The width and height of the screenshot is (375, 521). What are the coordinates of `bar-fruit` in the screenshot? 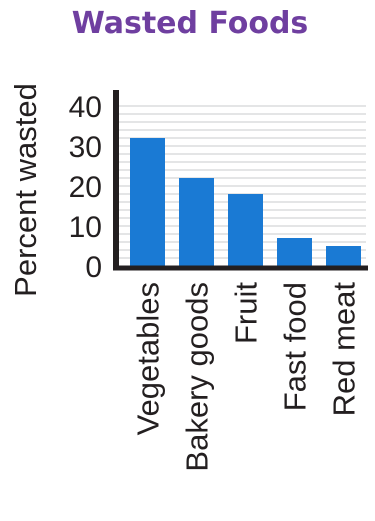 It's located at (245, 230).